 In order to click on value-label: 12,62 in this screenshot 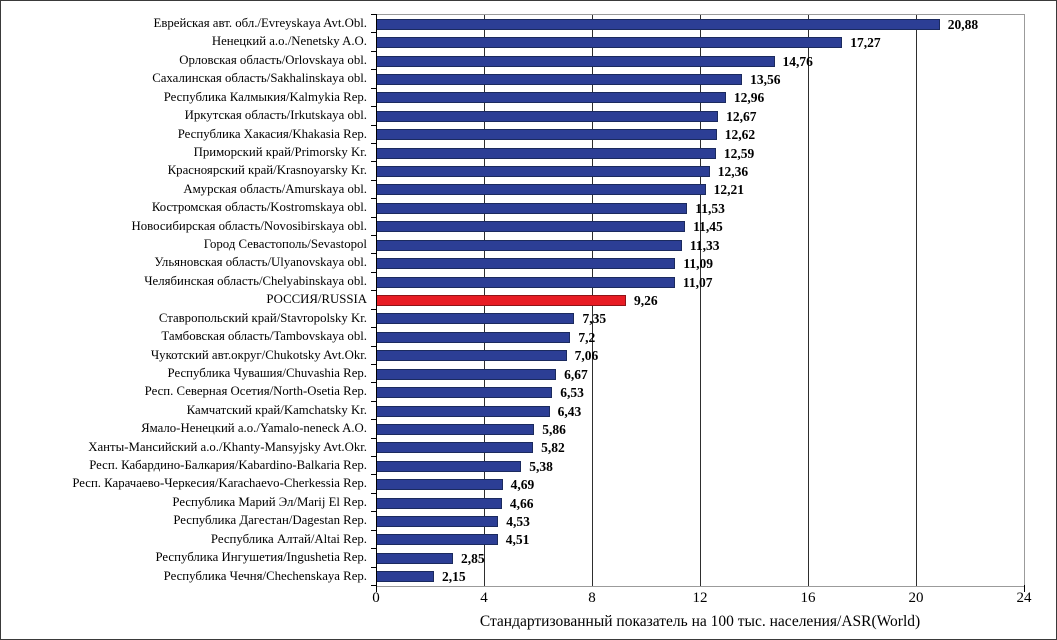, I will do `click(740, 135)`.